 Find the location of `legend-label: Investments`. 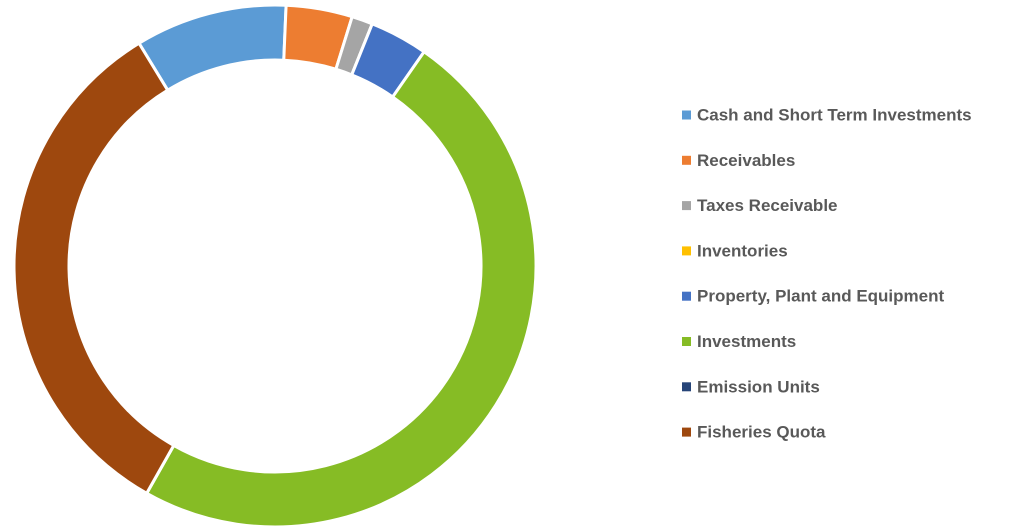

legend-label: Investments is located at coordinates (746, 341).